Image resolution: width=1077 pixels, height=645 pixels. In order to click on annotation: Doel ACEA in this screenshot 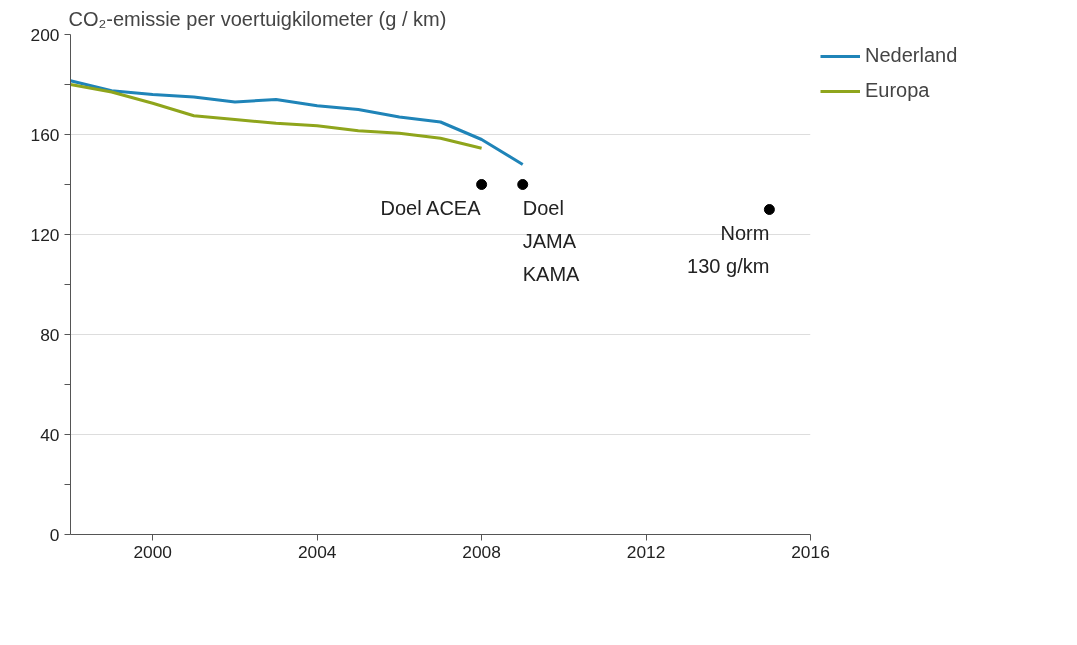, I will do `click(431, 207)`.